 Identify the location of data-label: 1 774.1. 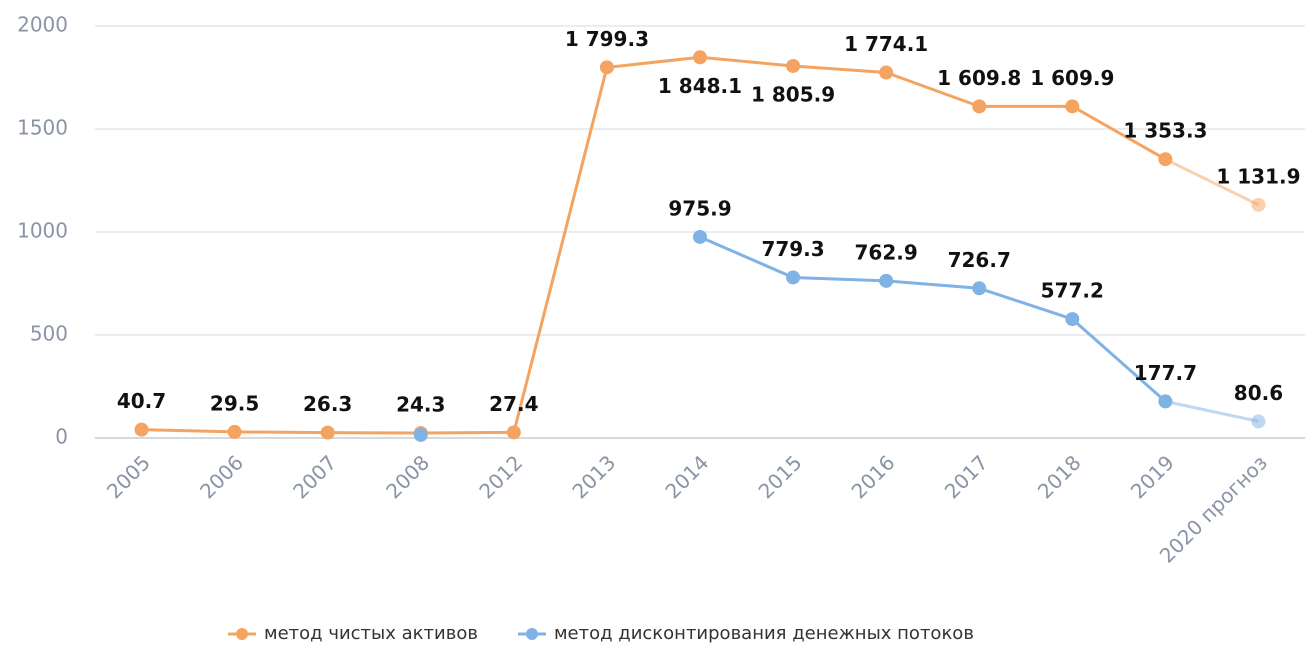
(886, 44).